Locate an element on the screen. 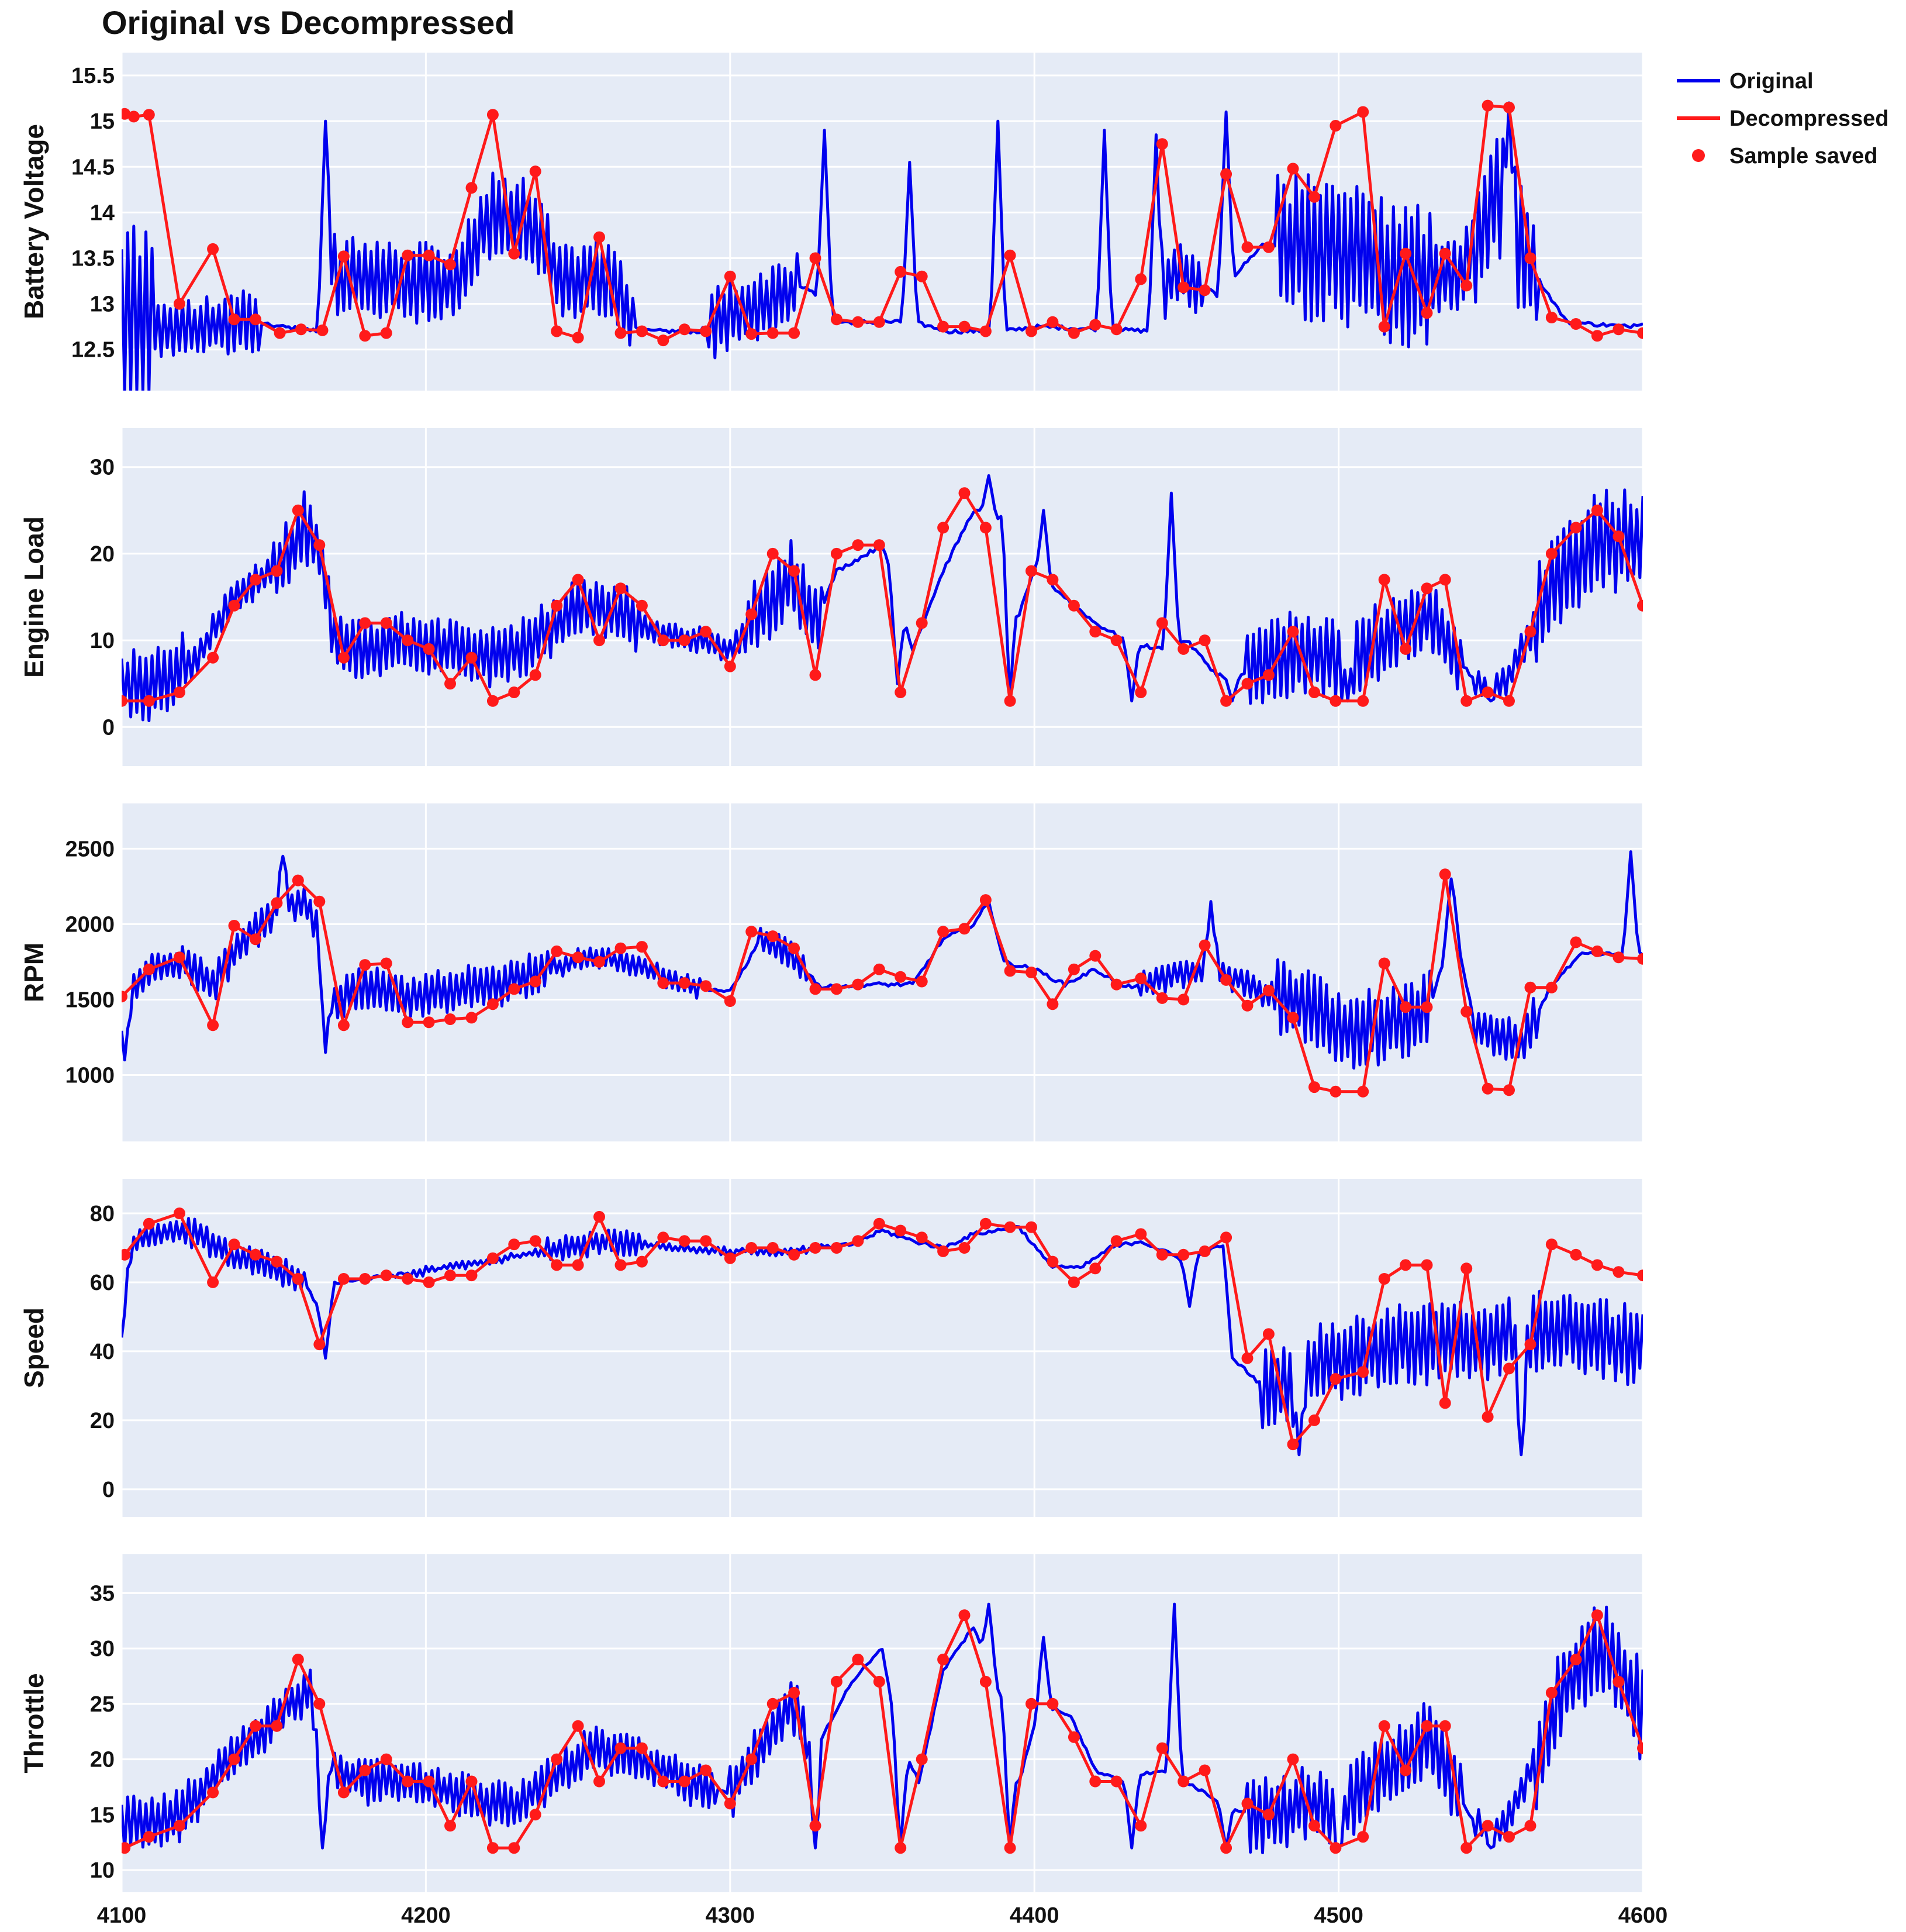 The height and width of the screenshot is (1932, 1906). legend-item-decompressed: Decompressed is located at coordinates (1782, 118).